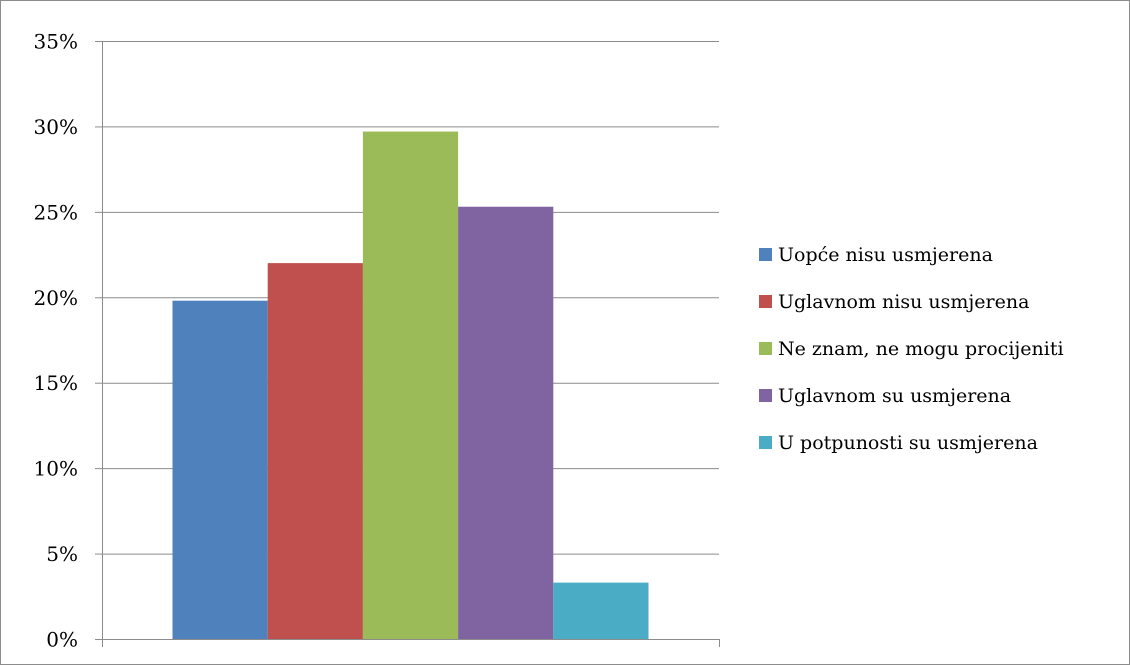  Describe the element at coordinates (908, 442) in the screenshot. I see `legend-label: U potpunosti su usmjerena` at that location.